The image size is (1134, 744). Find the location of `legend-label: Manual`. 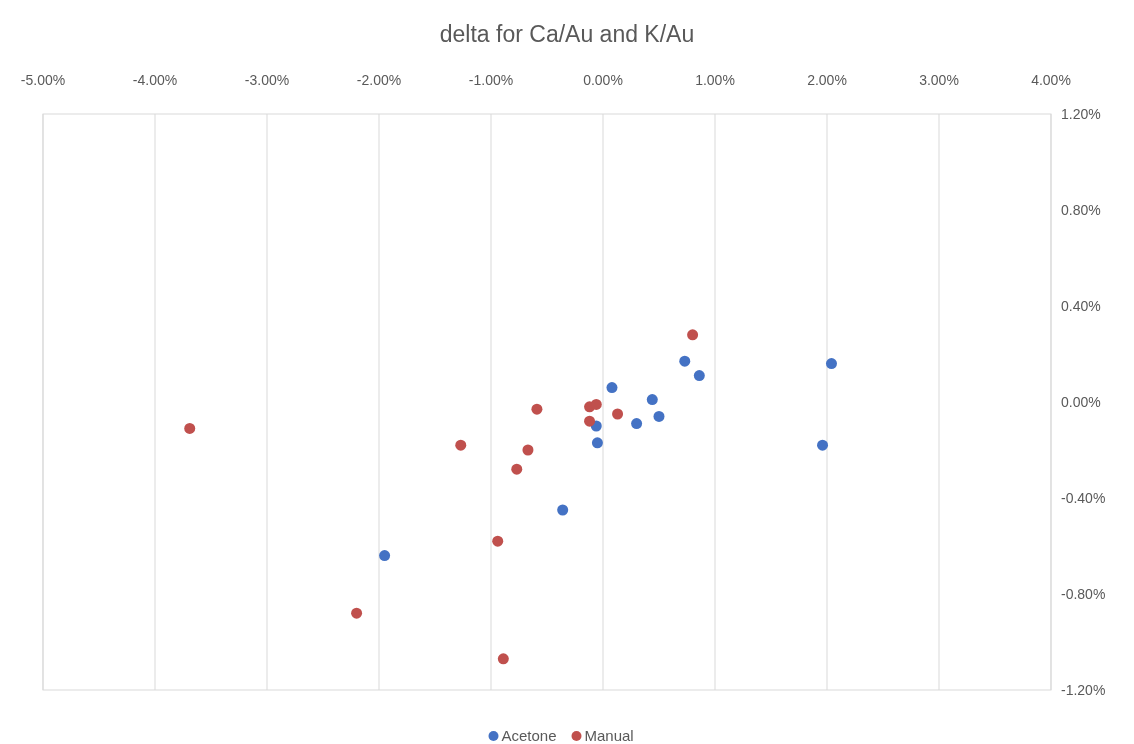

legend-label: Manual is located at coordinates (609, 735).